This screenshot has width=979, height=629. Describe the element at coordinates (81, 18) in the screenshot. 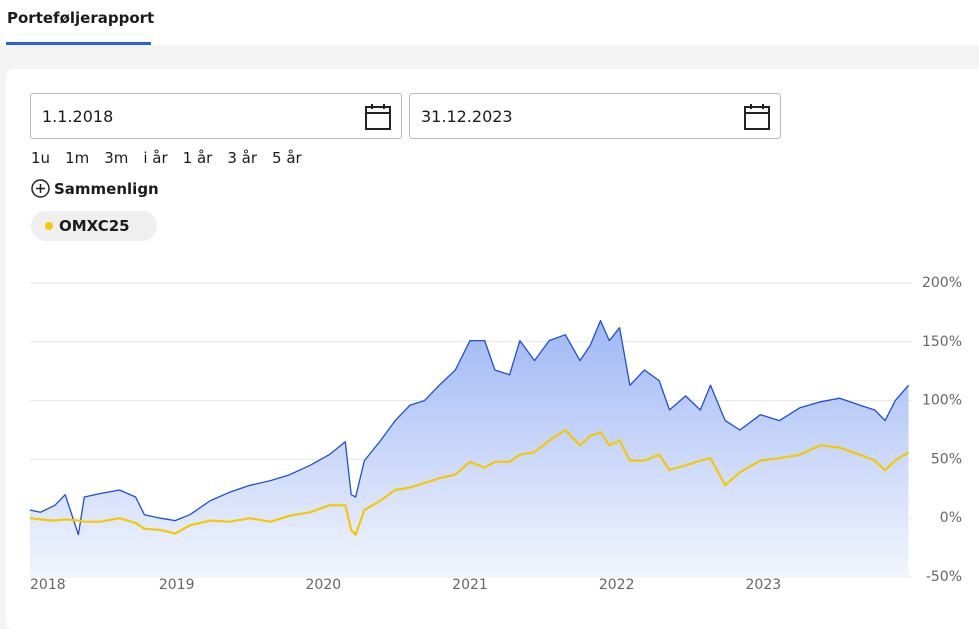

I see `tab: Porteføljerapport` at that location.